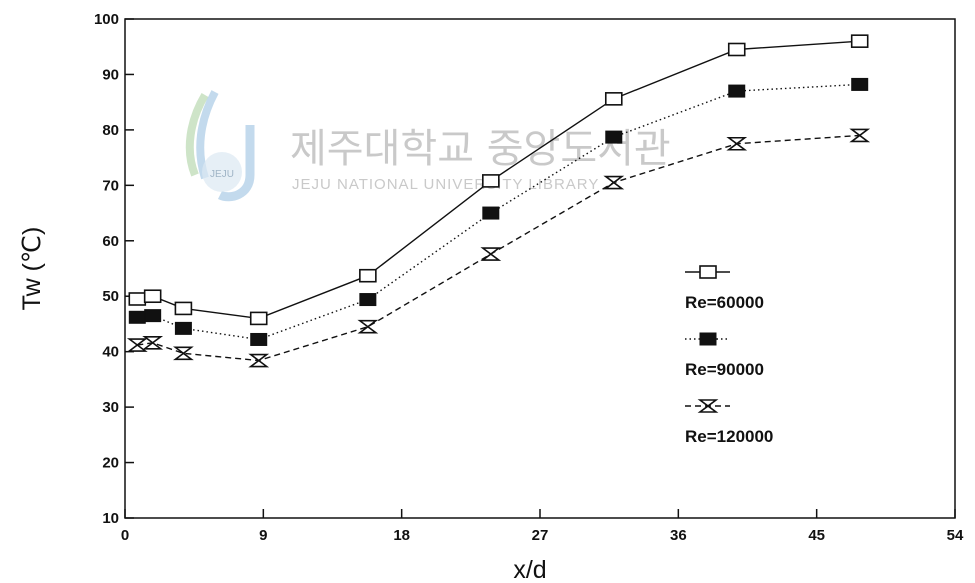  I want to click on x-axis: 0 9 18 27 36 45 54, so click(542, 526).